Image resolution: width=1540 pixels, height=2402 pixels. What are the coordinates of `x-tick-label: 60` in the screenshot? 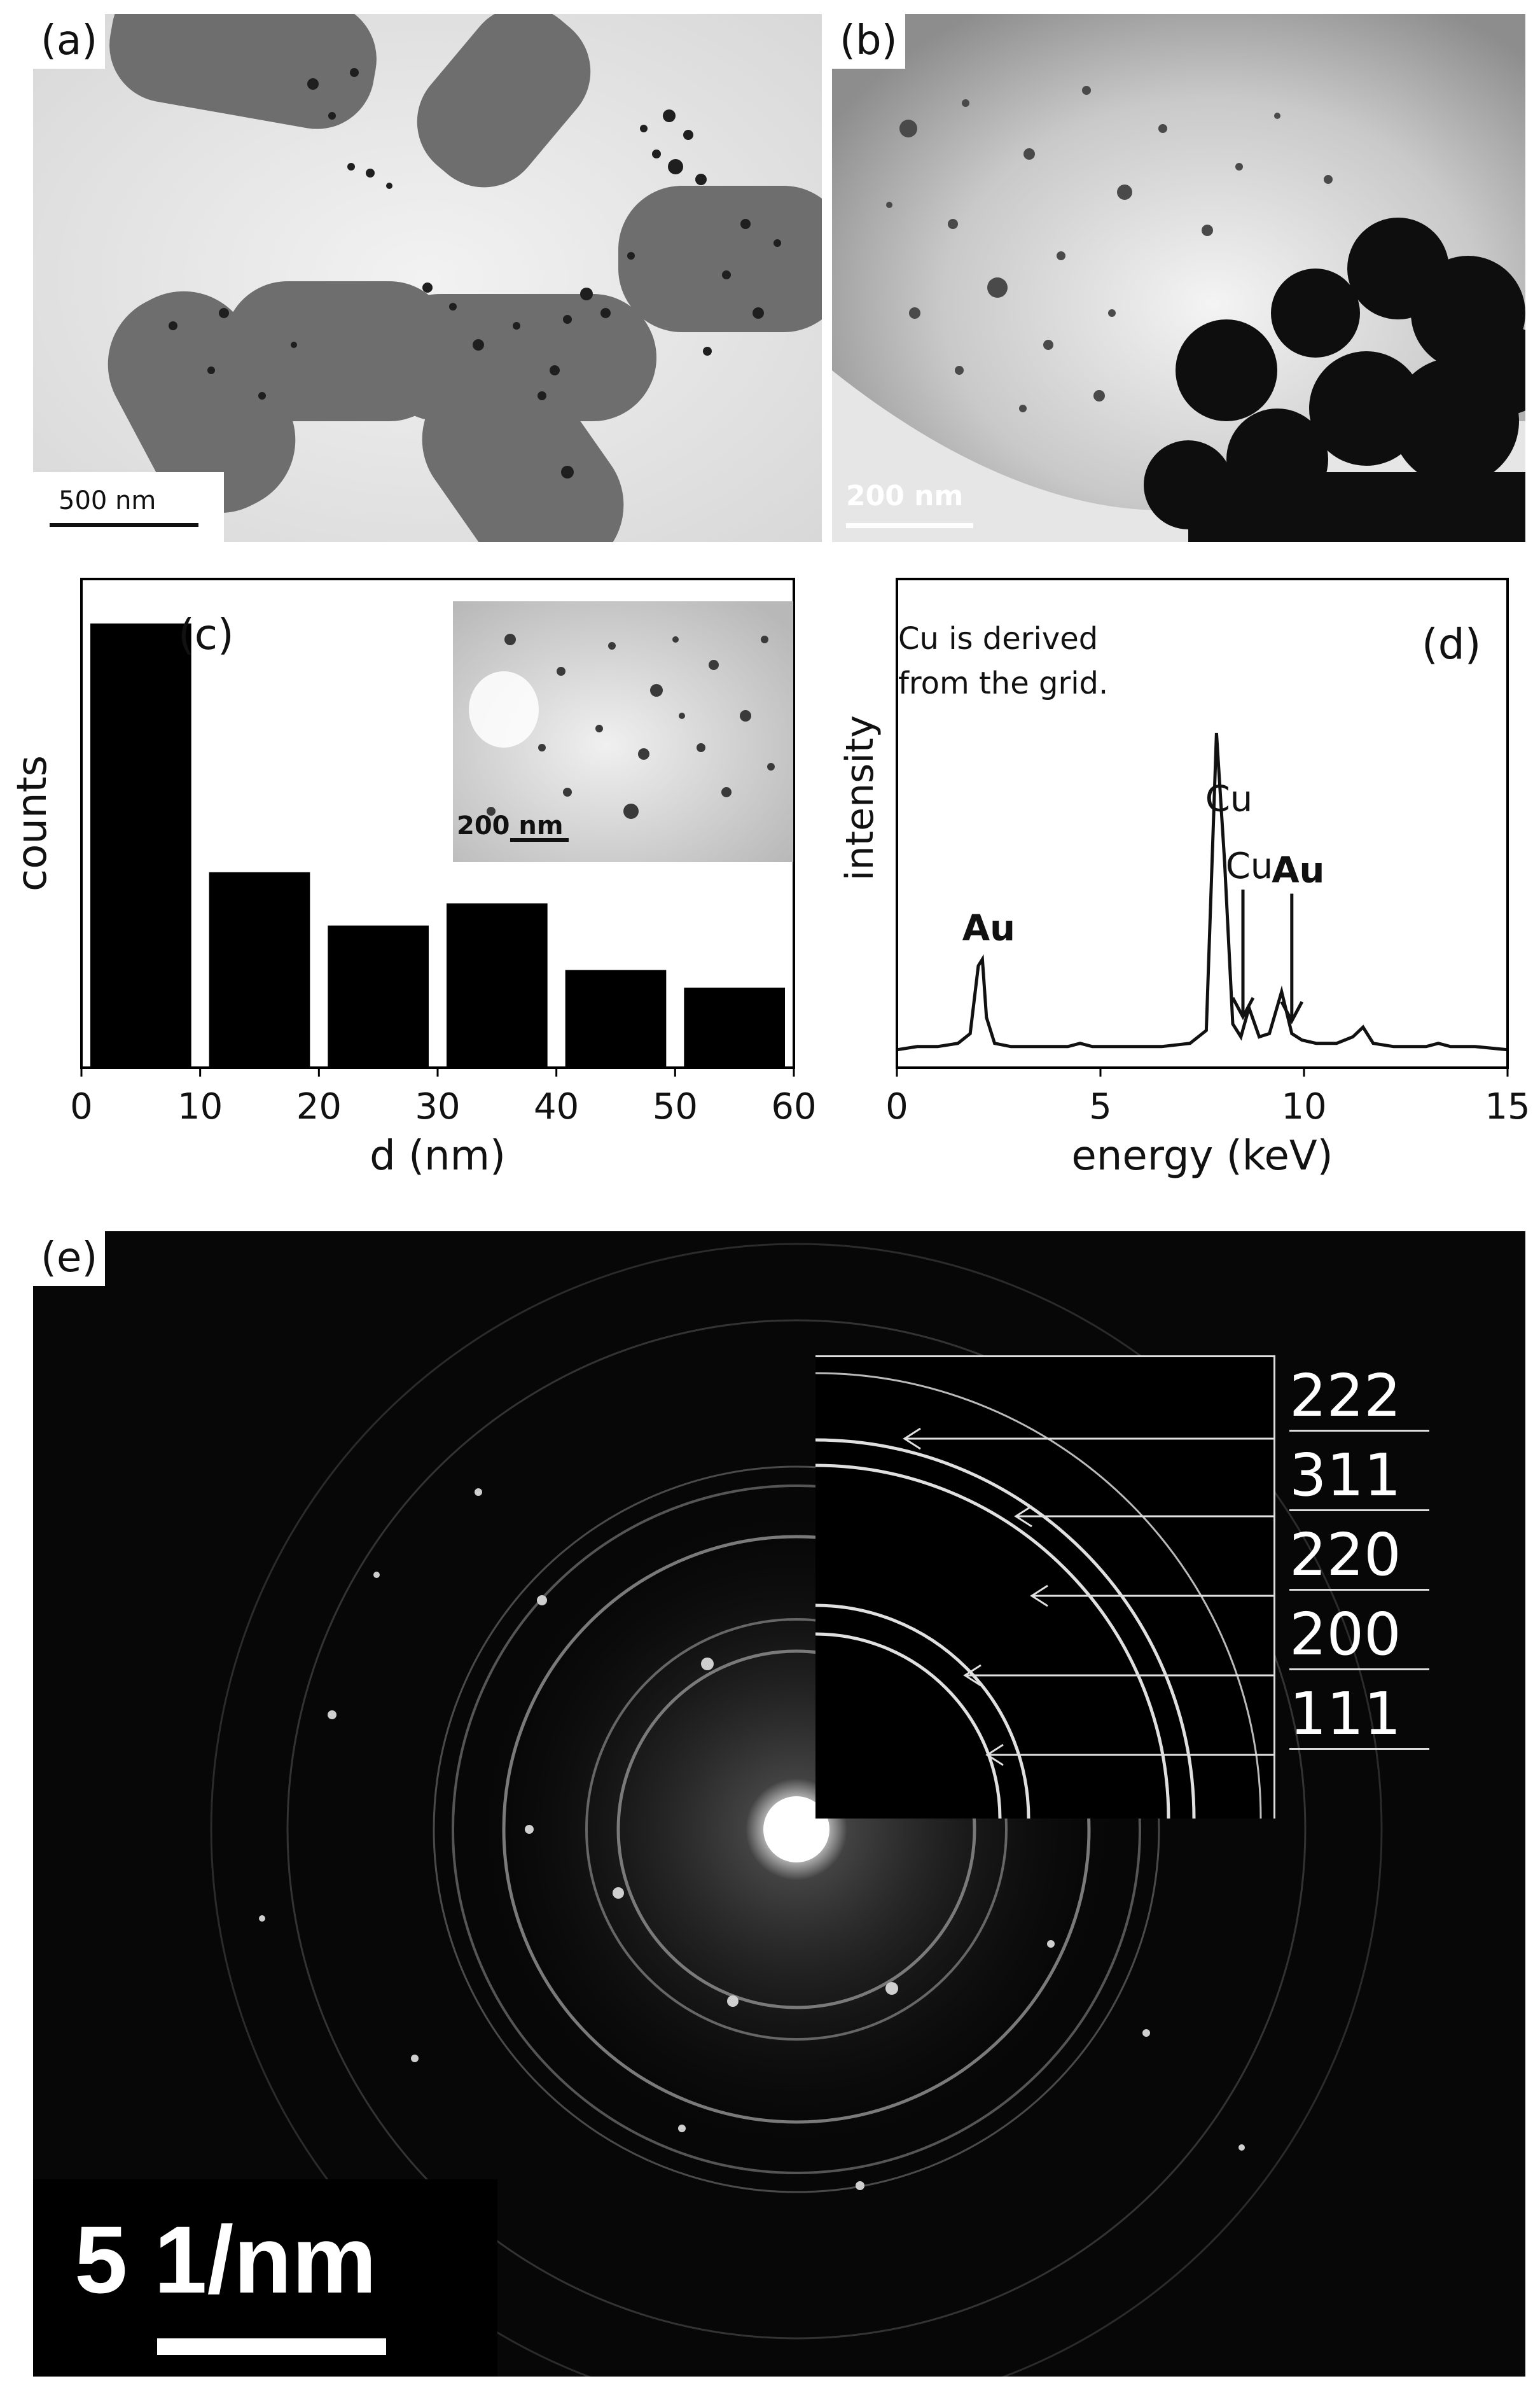 It's located at (794, 1107).